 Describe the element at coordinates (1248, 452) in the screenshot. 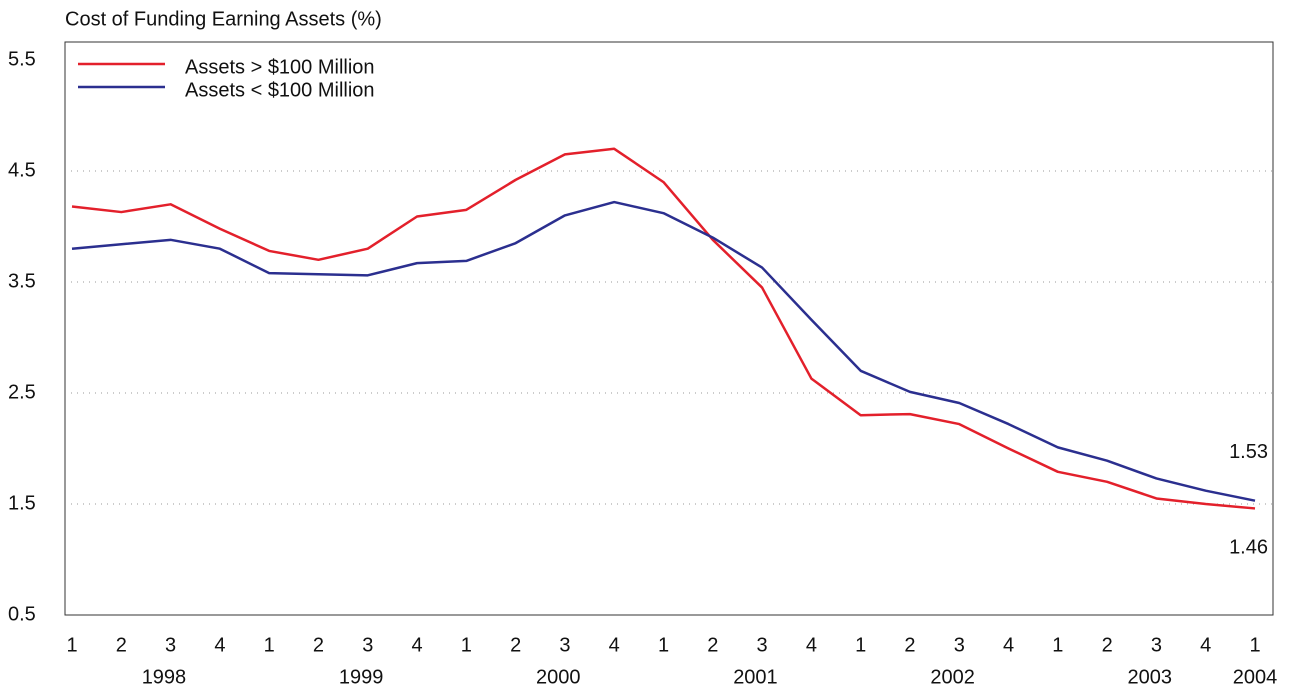

I see `end-value-label: 1.53` at that location.